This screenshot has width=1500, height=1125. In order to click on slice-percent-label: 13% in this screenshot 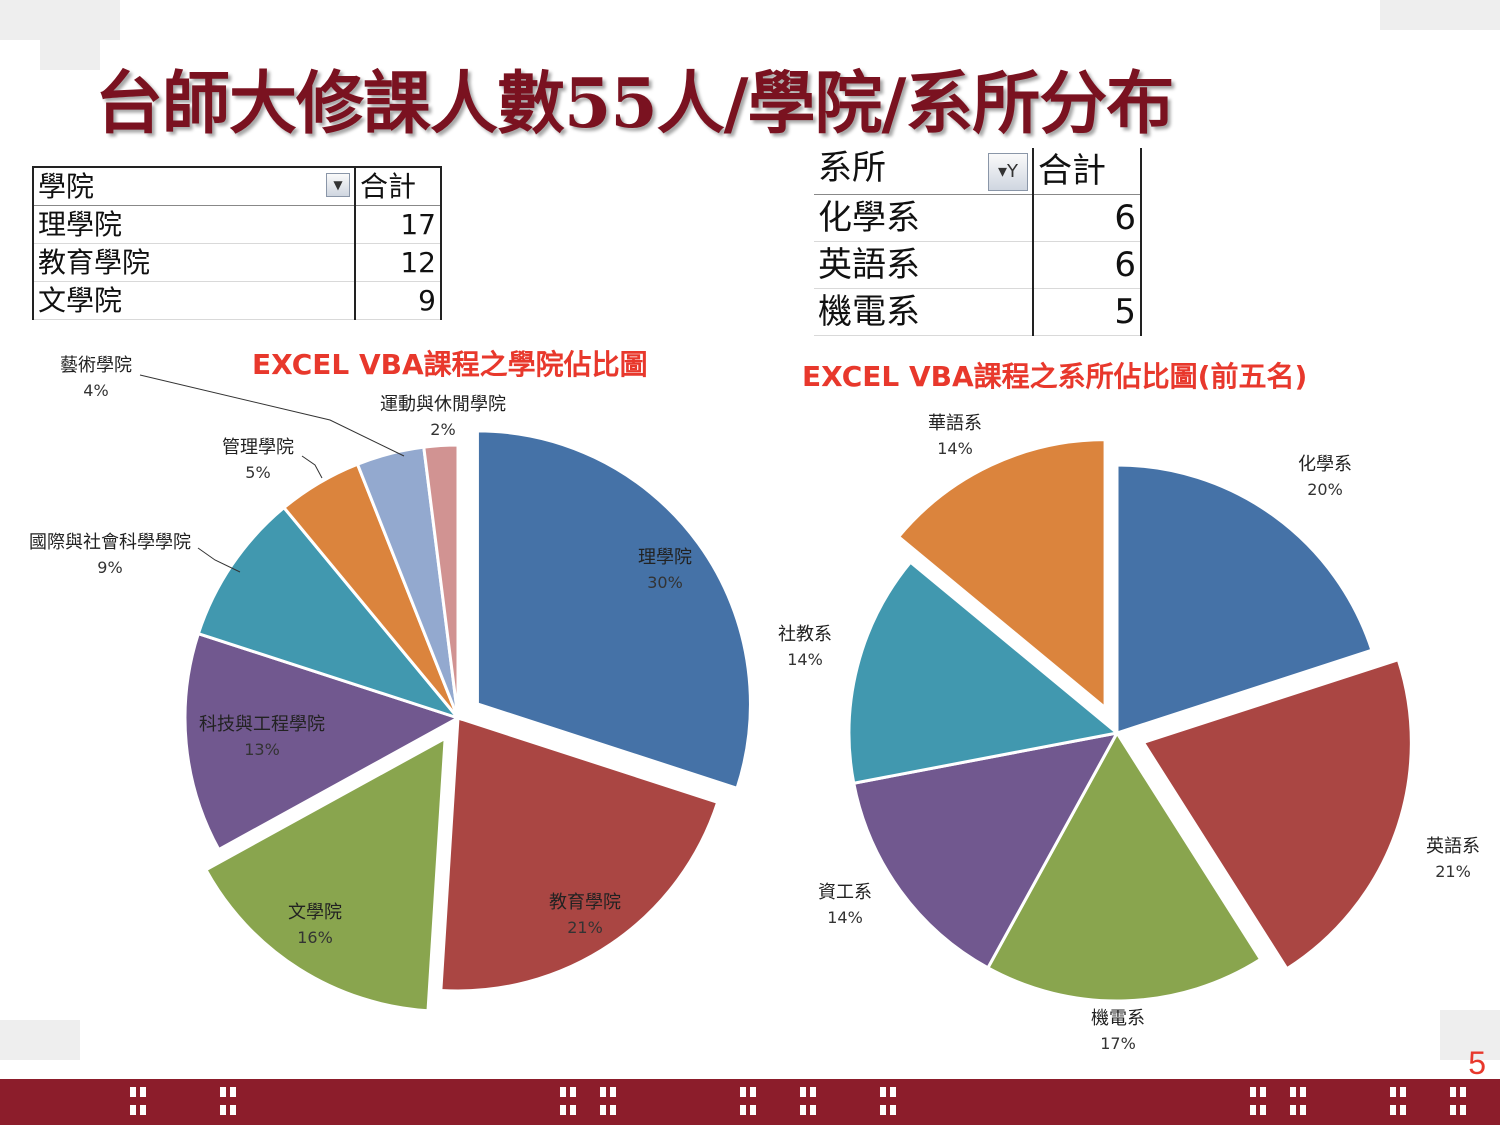, I will do `click(262, 749)`.